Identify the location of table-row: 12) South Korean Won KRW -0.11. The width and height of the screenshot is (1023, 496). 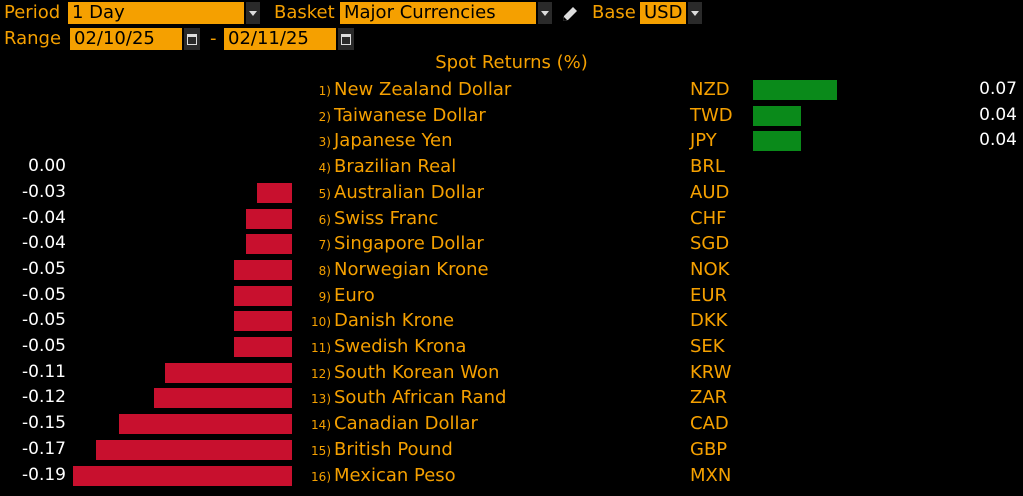
(511, 373).